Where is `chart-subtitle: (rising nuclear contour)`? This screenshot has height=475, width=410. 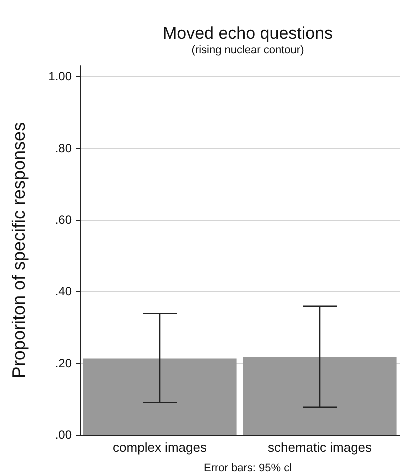 chart-subtitle: (rising nuclear contour) is located at coordinates (248, 50).